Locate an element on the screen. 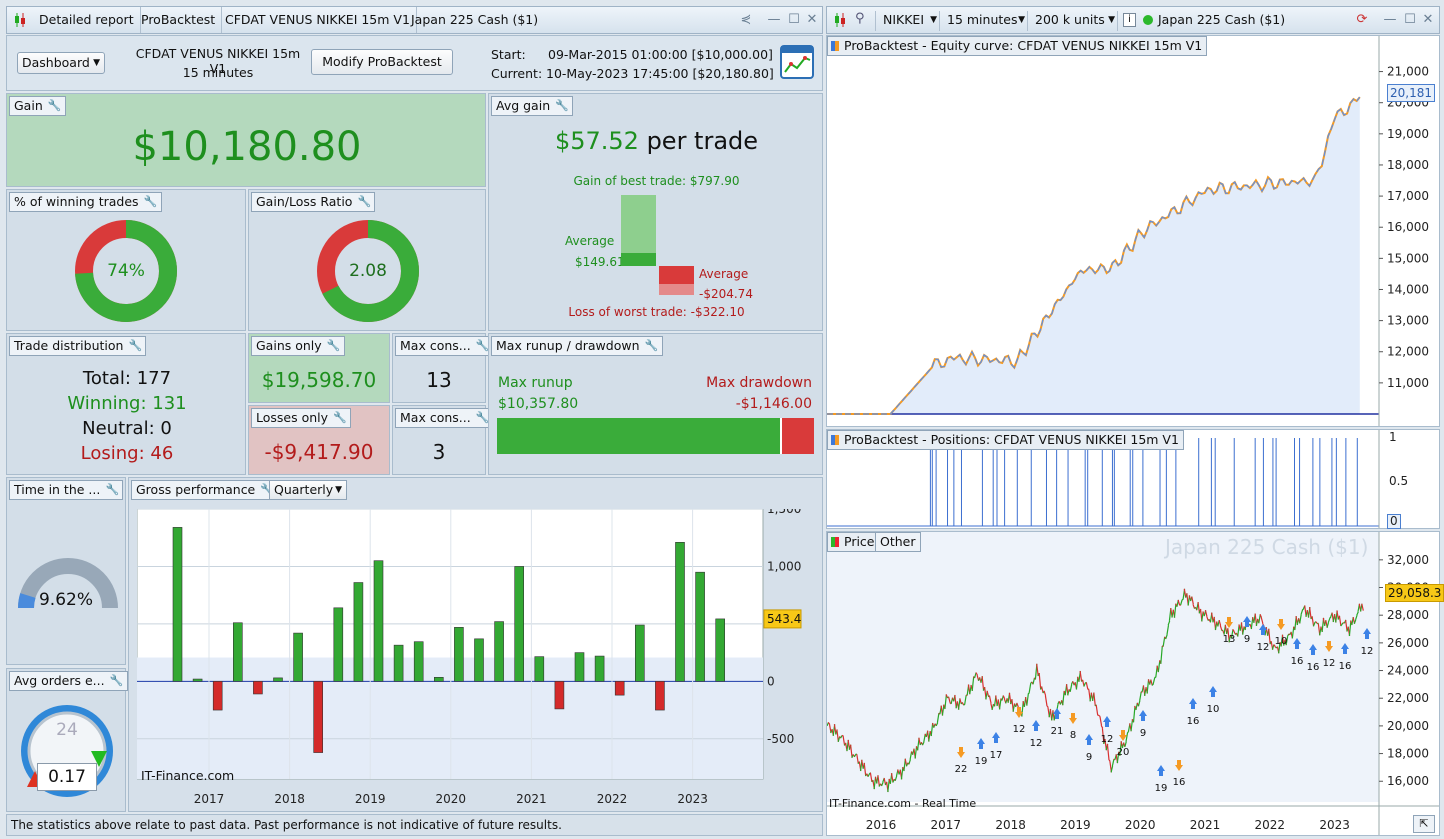 The width and height of the screenshot is (1444, 839). price-tick-label: 26,000 is located at coordinates (1408, 643).